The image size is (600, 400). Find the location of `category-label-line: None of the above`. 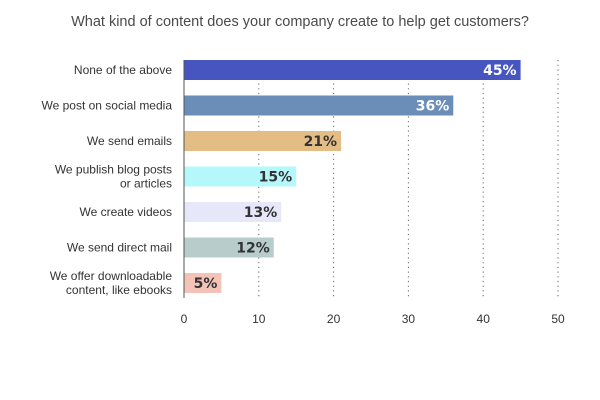

category-label-line: None of the above is located at coordinates (123, 70).